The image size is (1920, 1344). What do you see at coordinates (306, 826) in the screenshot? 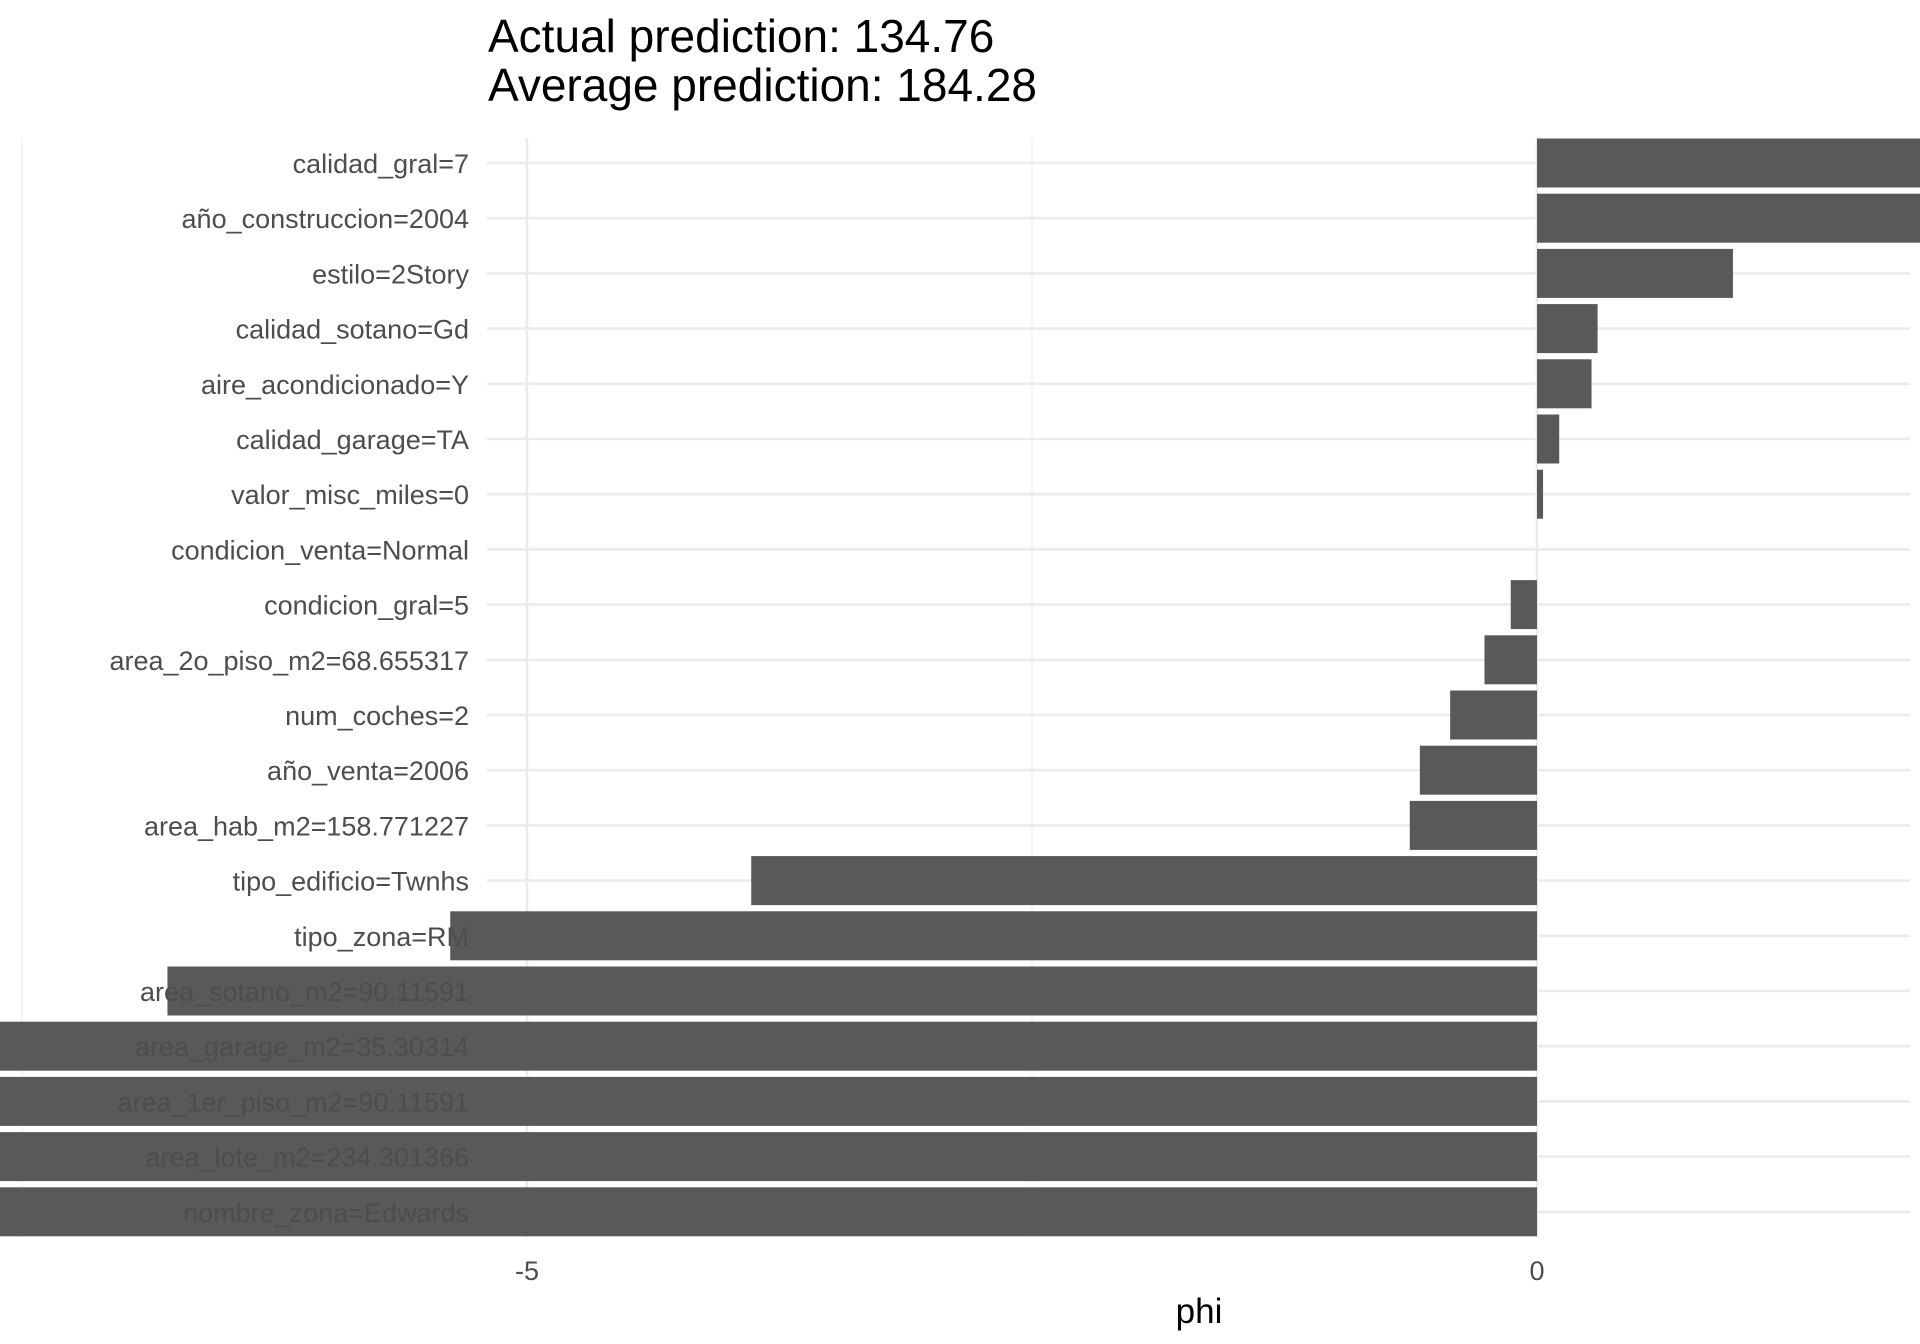
I see `category-label: area_hab_m2=158.771227` at bounding box center [306, 826].